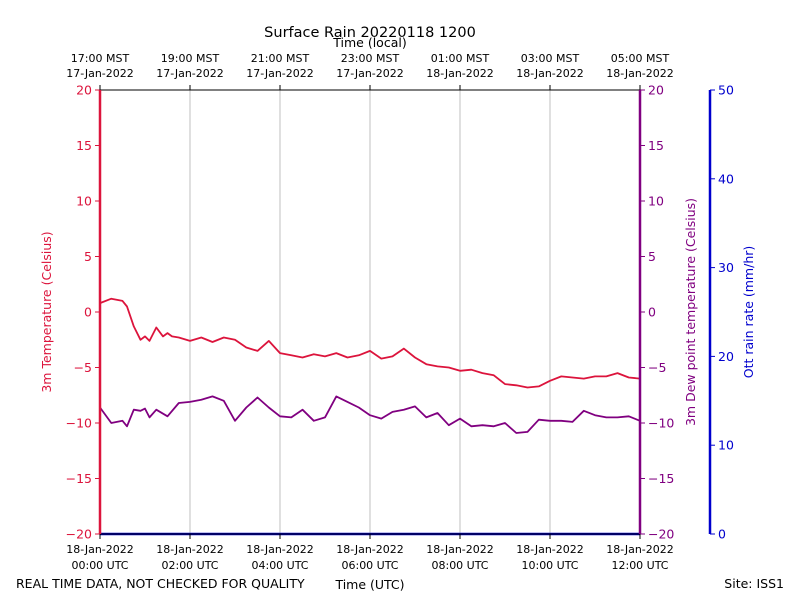 The width and height of the screenshot is (800, 600). I want to click on y-right-outer-tick-label: 10, so click(726, 445).